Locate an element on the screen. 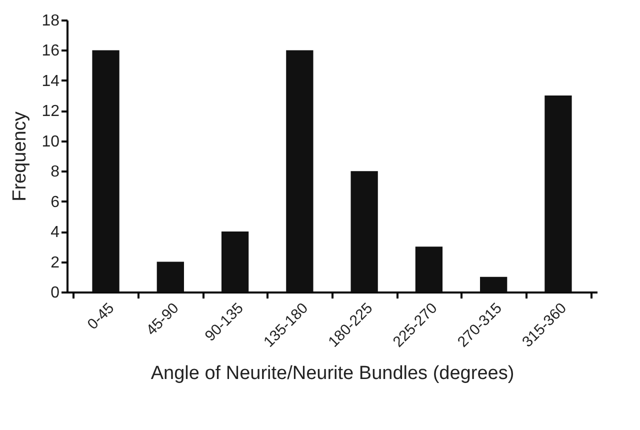 Image resolution: width=640 pixels, height=430 pixels. y-tick-label: 0 is located at coordinates (55, 293).